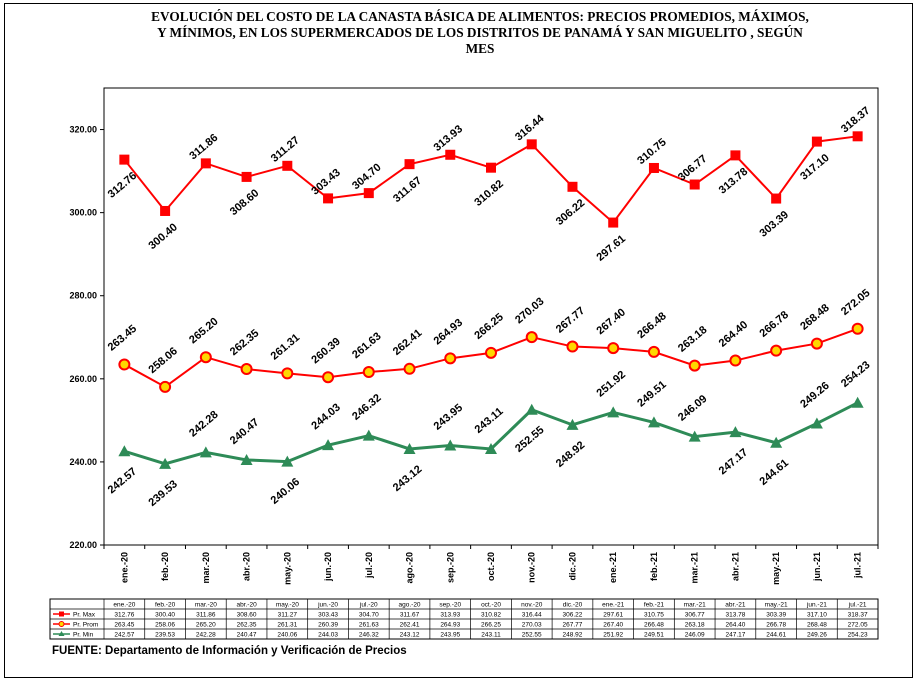  What do you see at coordinates (203, 331) in the screenshot?
I see `data-label: 265.20` at bounding box center [203, 331].